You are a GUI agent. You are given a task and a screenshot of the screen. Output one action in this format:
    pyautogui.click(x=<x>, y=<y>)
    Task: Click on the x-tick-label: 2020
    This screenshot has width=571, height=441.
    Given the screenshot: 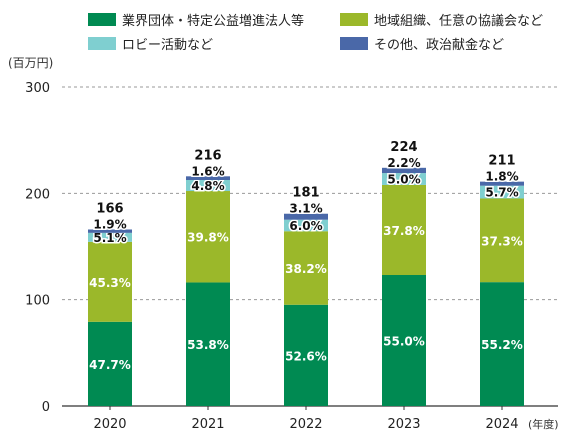 What is the action you would take?
    pyautogui.click(x=109, y=424)
    